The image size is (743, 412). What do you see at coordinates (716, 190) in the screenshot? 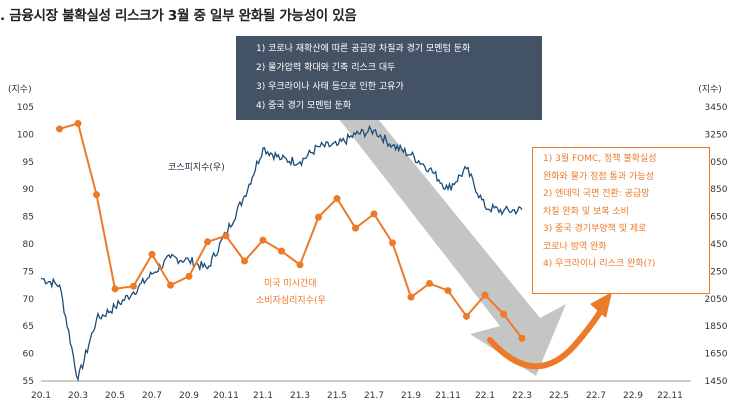
I see `right-tick-label: 2850` at bounding box center [716, 190].